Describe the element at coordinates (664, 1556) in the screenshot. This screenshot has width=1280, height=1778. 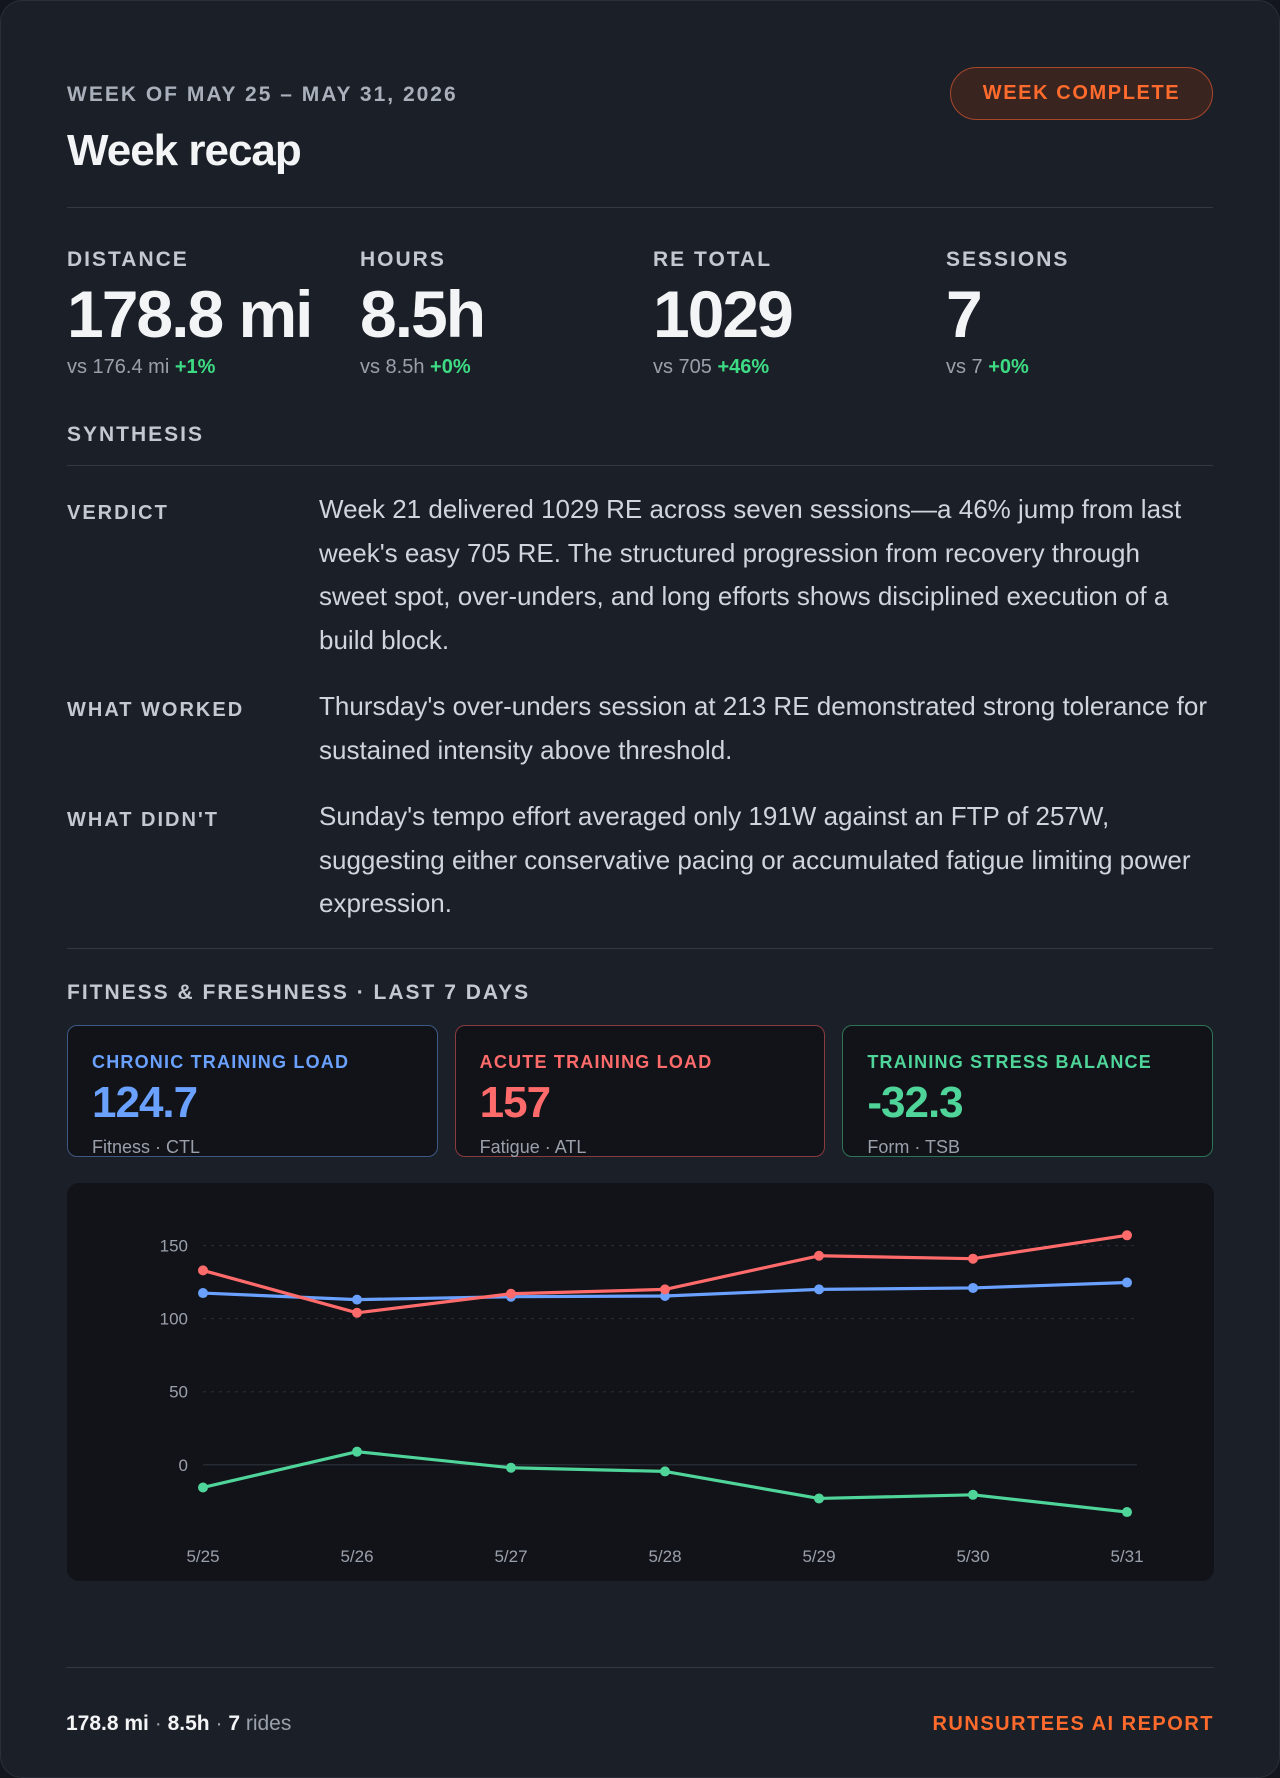
I see `x-tick-label: 5/28` at that location.